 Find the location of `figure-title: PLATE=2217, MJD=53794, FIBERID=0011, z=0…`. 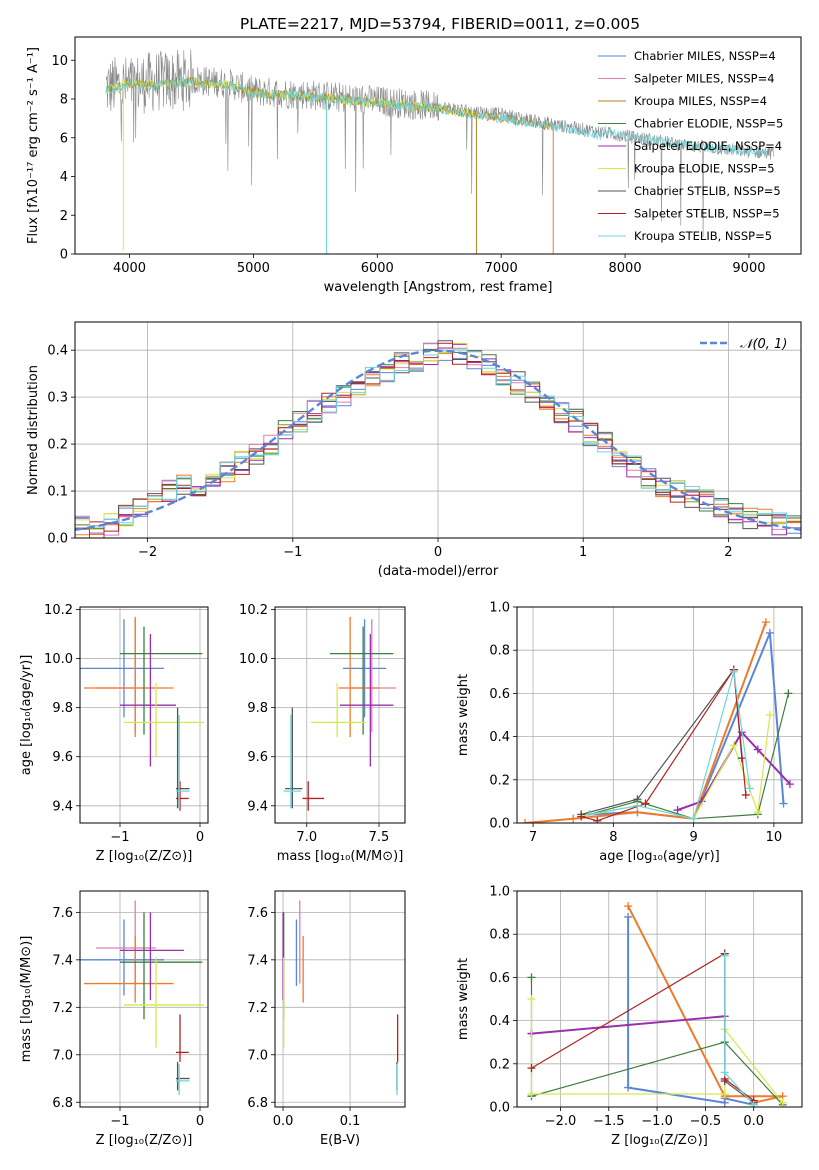

figure-title: PLATE=2217, MJD=53794, FIBERID=0011, z=0… is located at coordinates (440, 24).